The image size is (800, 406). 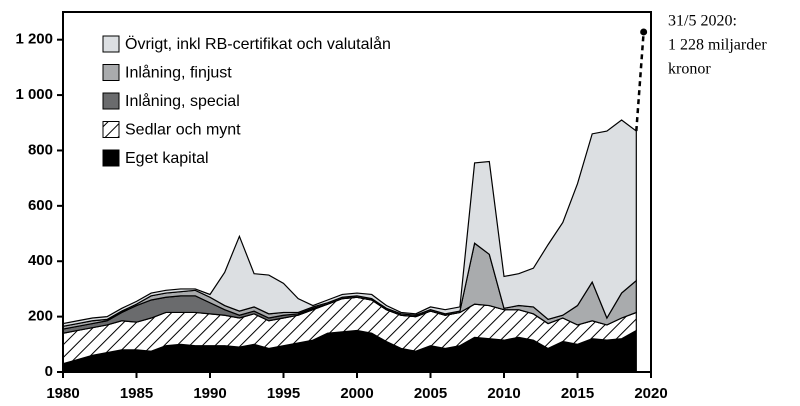 I want to click on y-tick-label: 600, so click(x=40, y=205).